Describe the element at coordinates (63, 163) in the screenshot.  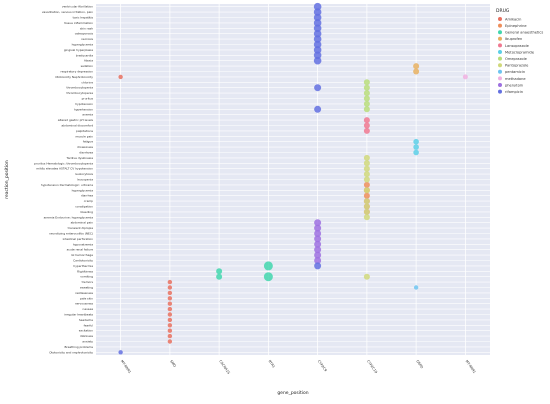
I see `y-tick-label: pruritus Hematologic: thrombocytopenia` at that location.